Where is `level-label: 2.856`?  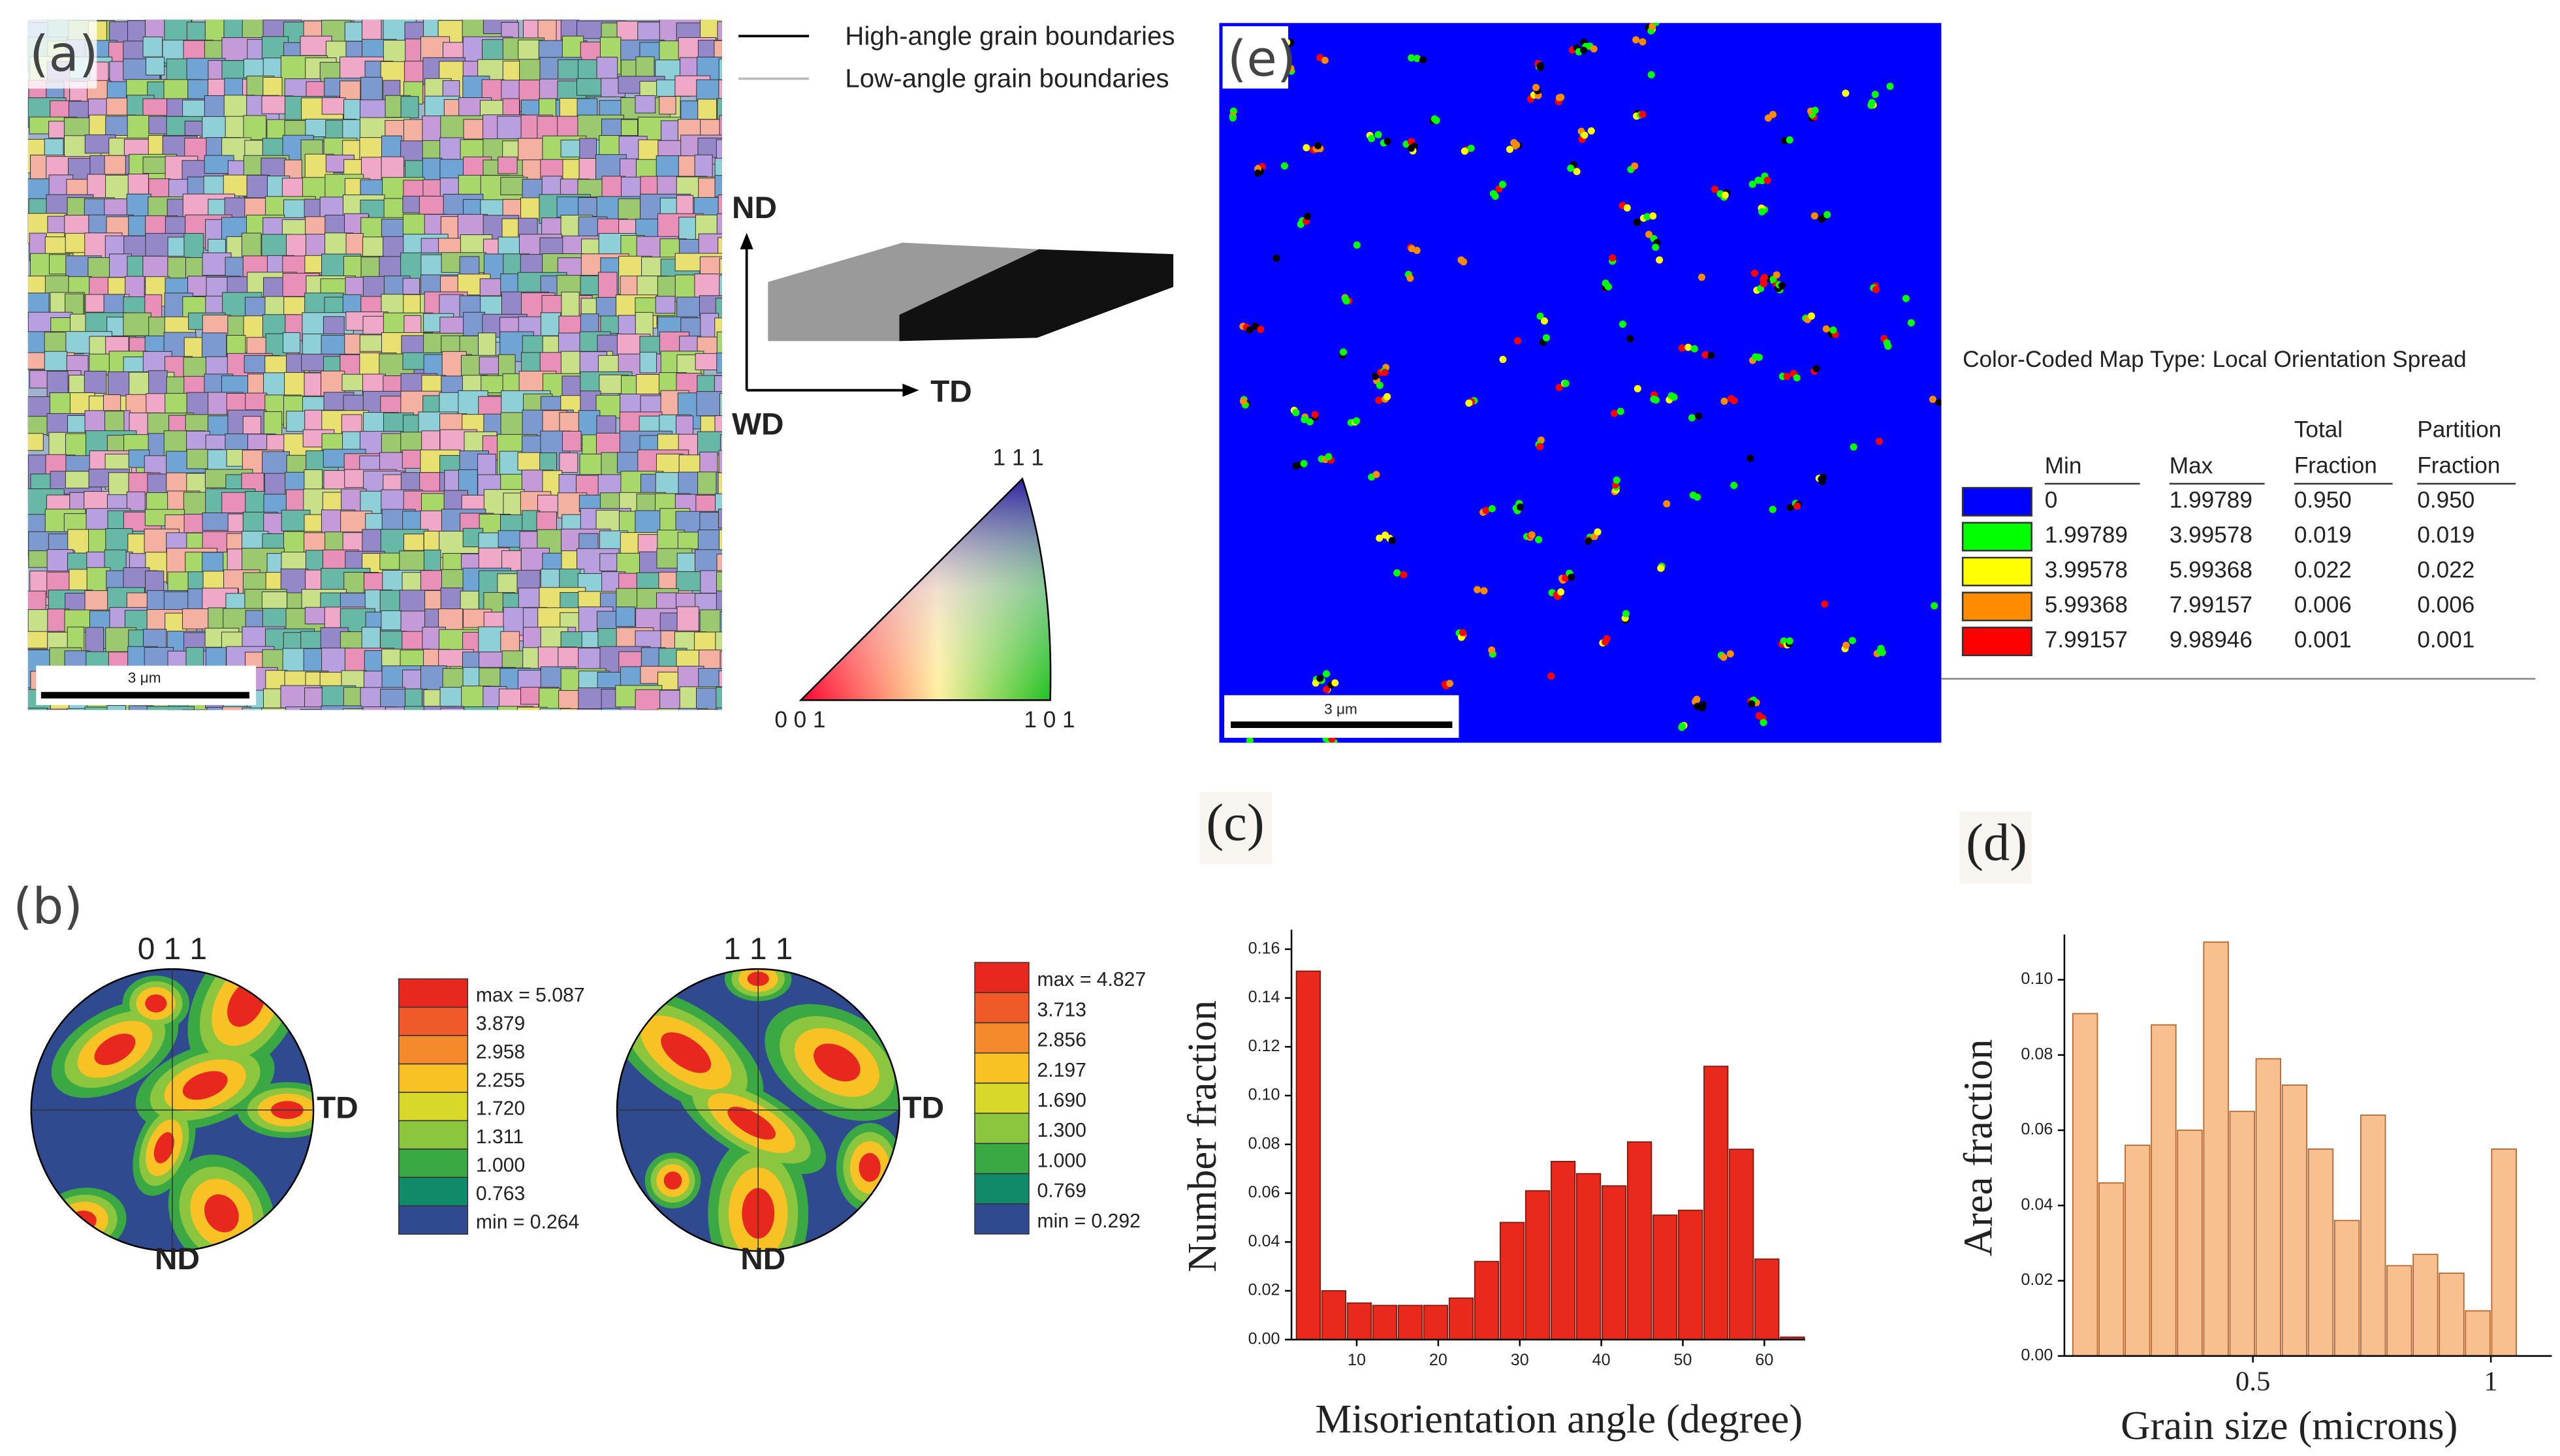
level-label: 2.856 is located at coordinates (1061, 1040).